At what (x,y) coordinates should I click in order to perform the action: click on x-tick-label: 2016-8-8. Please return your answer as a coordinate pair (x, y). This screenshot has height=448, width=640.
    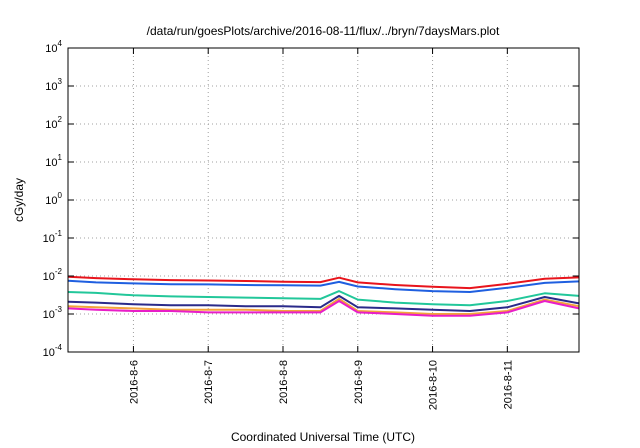
    Looking at the image, I should click on (284, 382).